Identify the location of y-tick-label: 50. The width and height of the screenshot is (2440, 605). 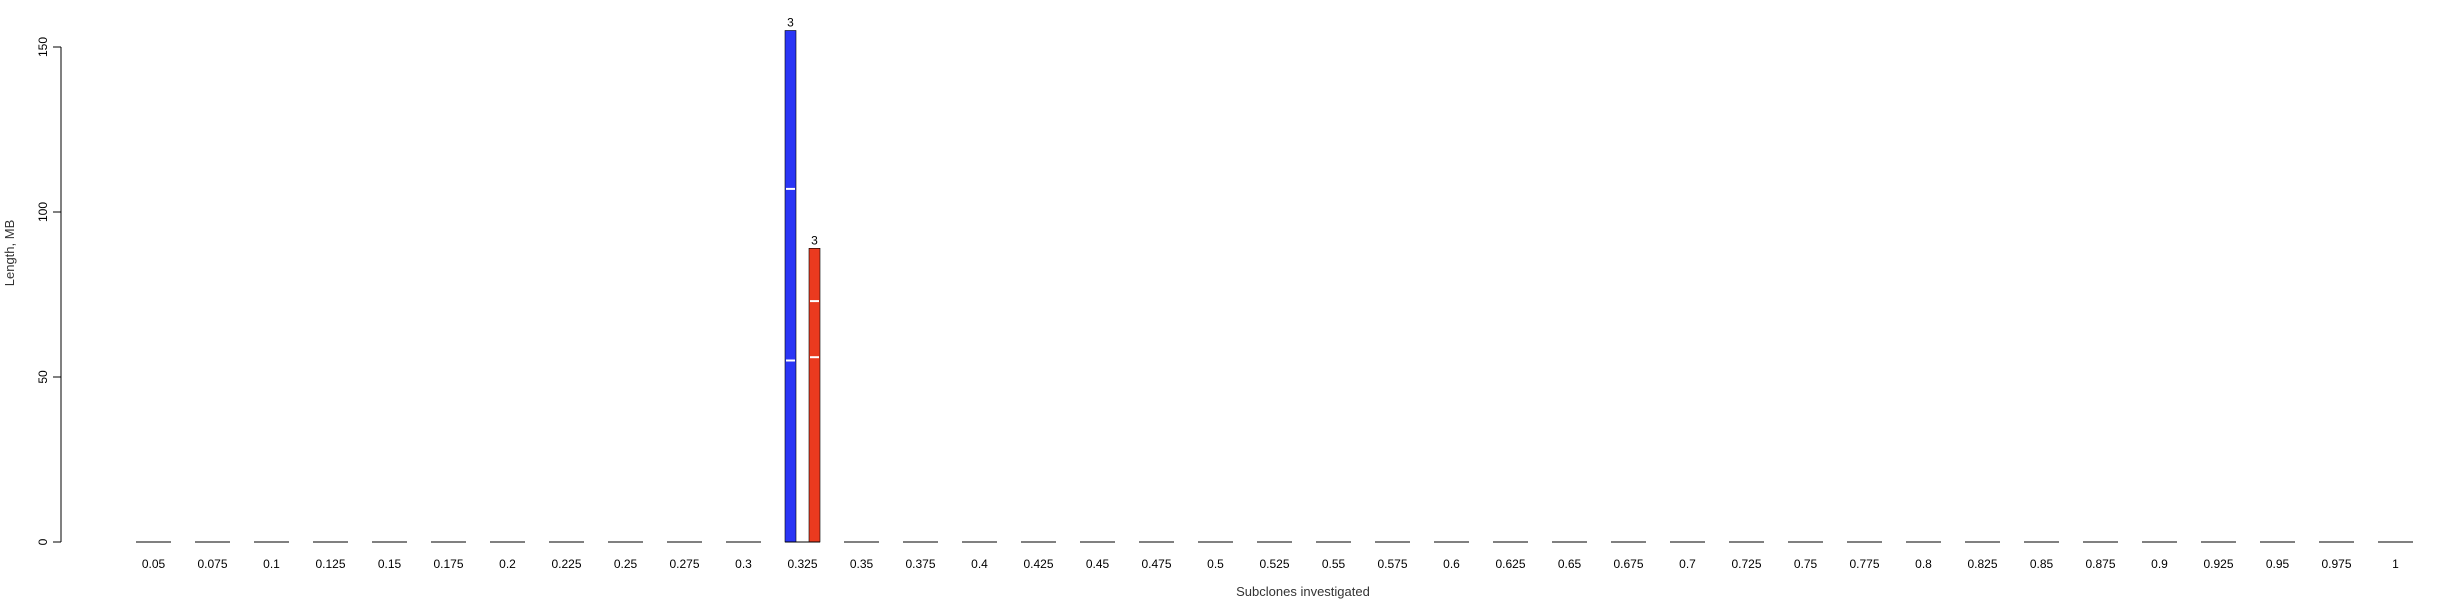
(43, 377).